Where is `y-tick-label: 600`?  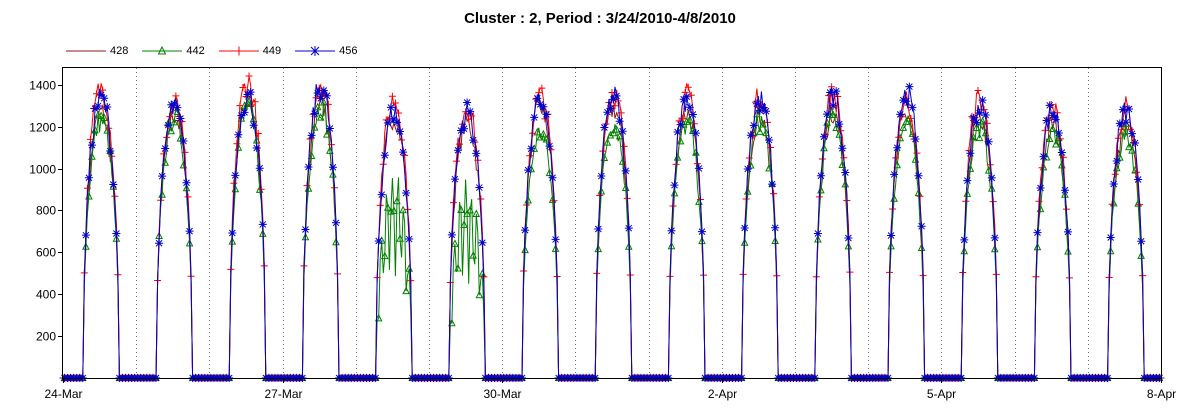
y-tick-label: 600 is located at coordinates (46, 253).